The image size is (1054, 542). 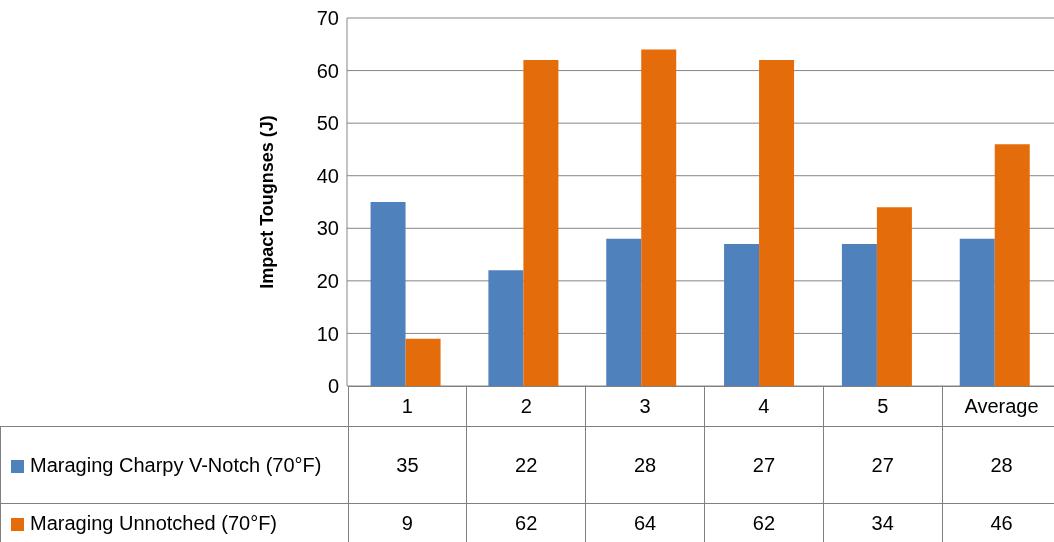 What do you see at coordinates (327, 18) in the screenshot?
I see `y-tick-label: 70` at bounding box center [327, 18].